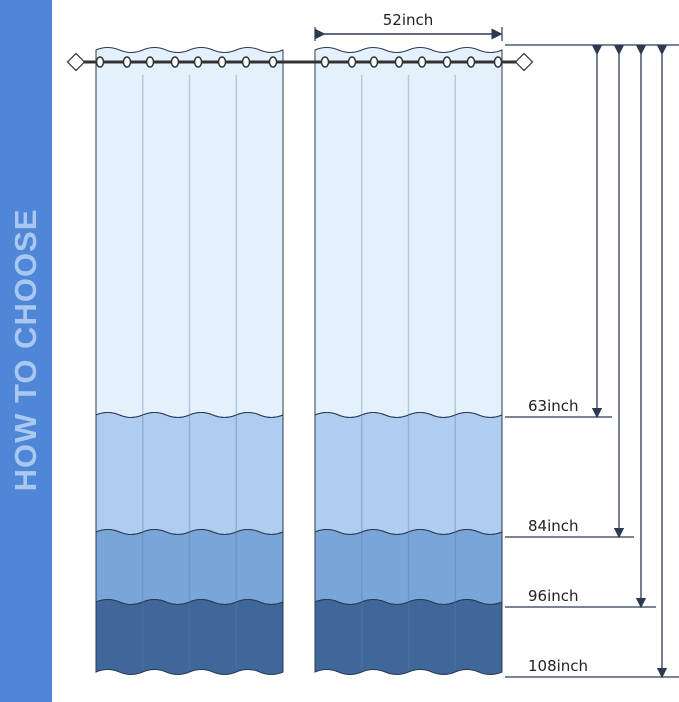 This screenshot has height=702, width=679. What do you see at coordinates (553, 406) in the screenshot?
I see `length-label: 63inch` at bounding box center [553, 406].